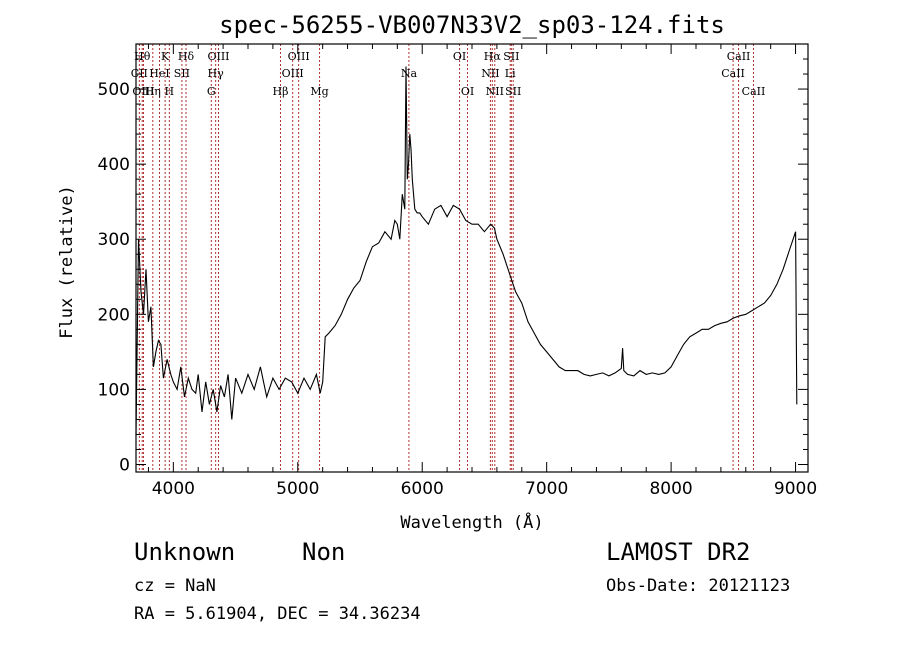 The width and height of the screenshot is (900, 649). I want to click on chart-title: spec-56255-VB007N33V2_sp03-124.fits, so click(472, 25).